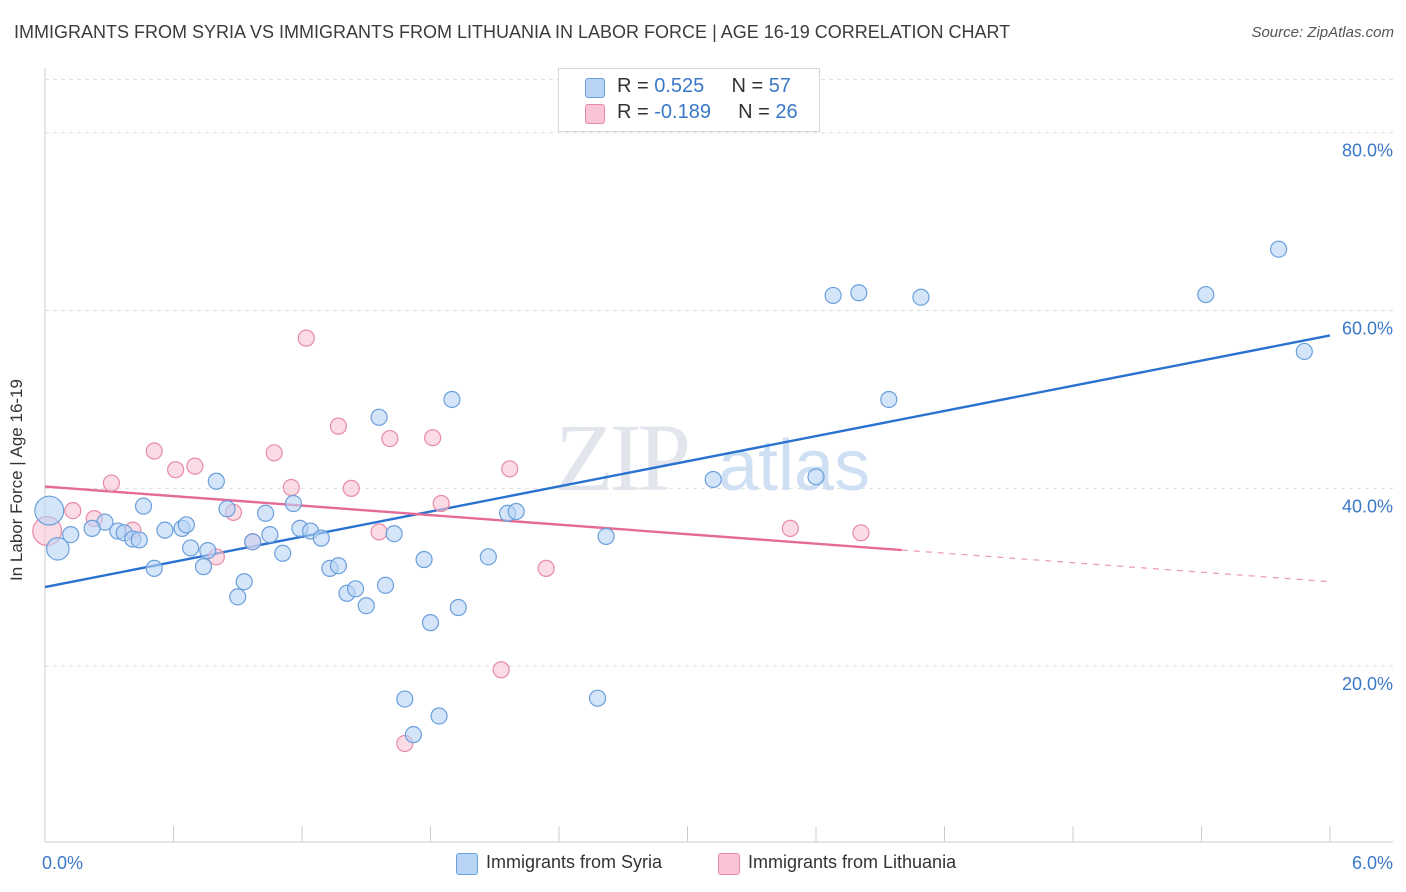 This screenshot has height=892, width=1406. Describe the element at coordinates (467, 864) in the screenshot. I see `syria-legend-swatch` at that location.